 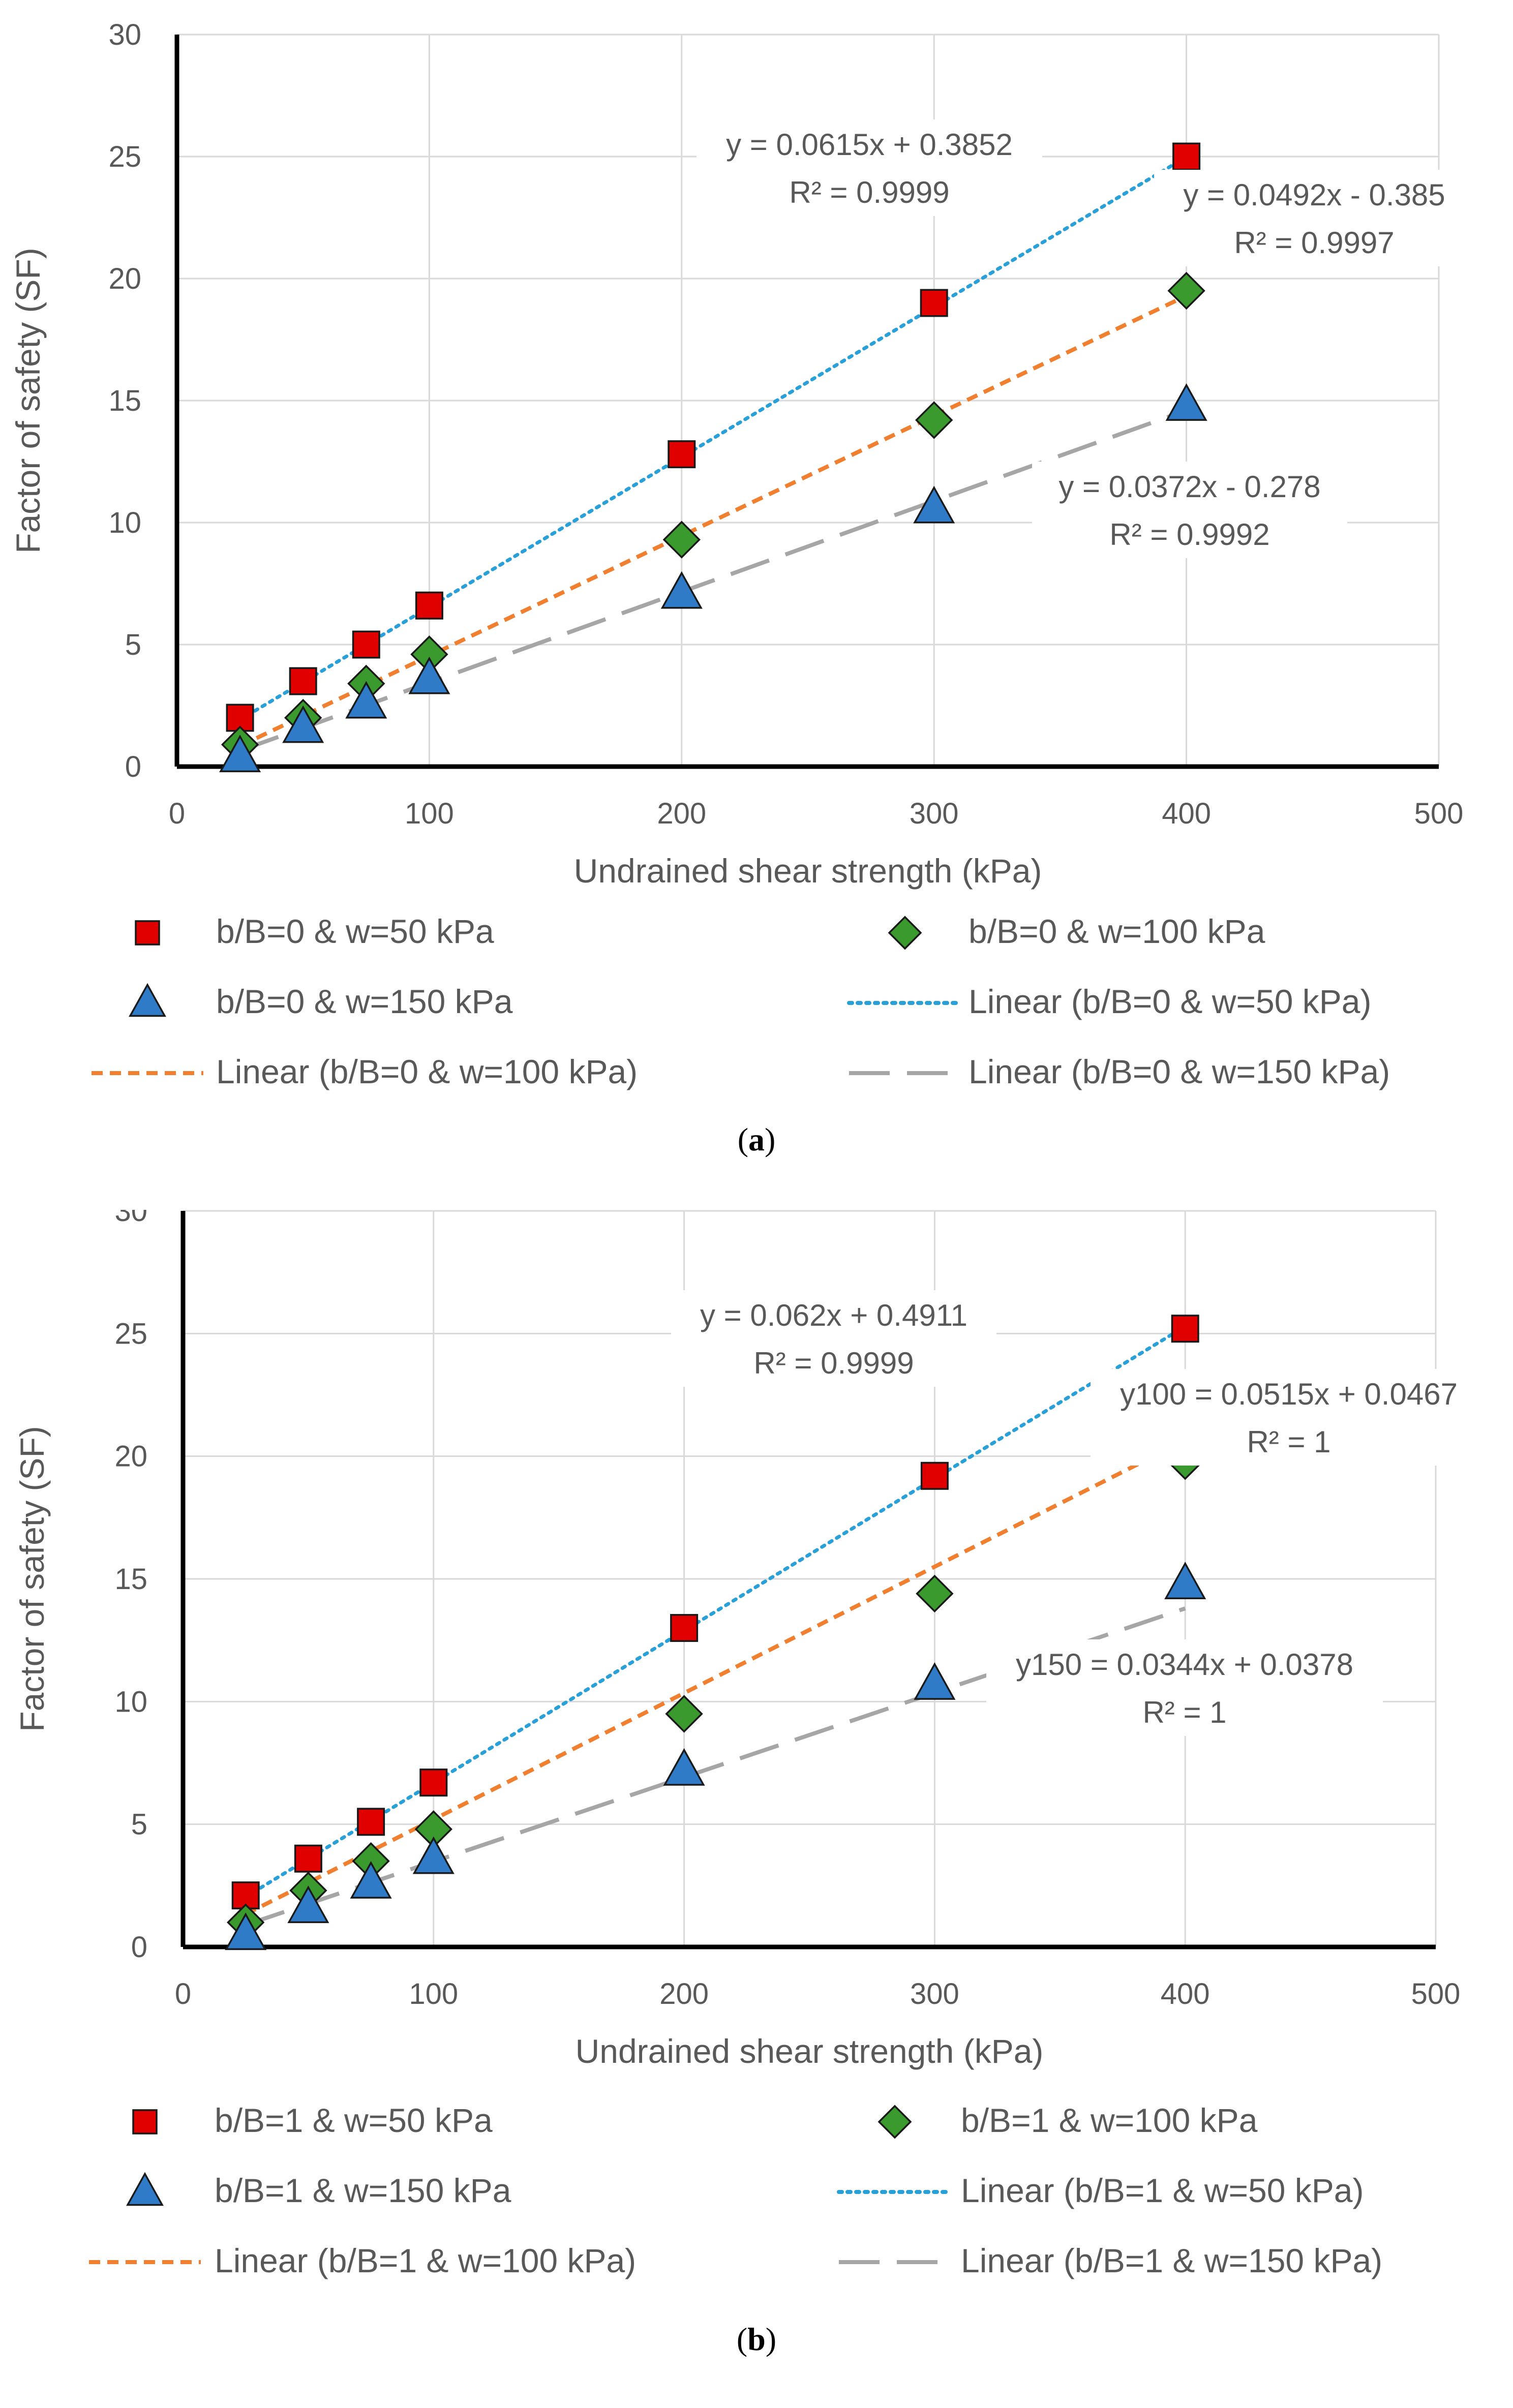 I want to click on chart-b-annotation-eq-0: y = 0.062x + 0.4911, so click(x=833, y=1315).